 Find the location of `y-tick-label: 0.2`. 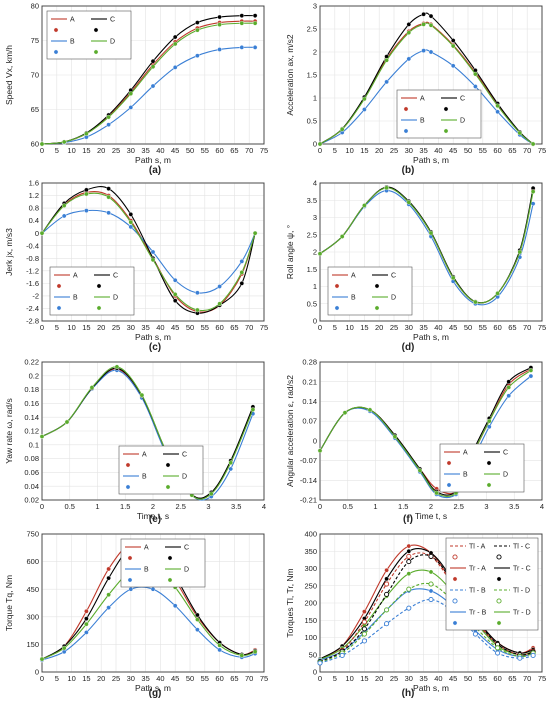

y-tick-label: 0.2 is located at coordinates (34, 375).